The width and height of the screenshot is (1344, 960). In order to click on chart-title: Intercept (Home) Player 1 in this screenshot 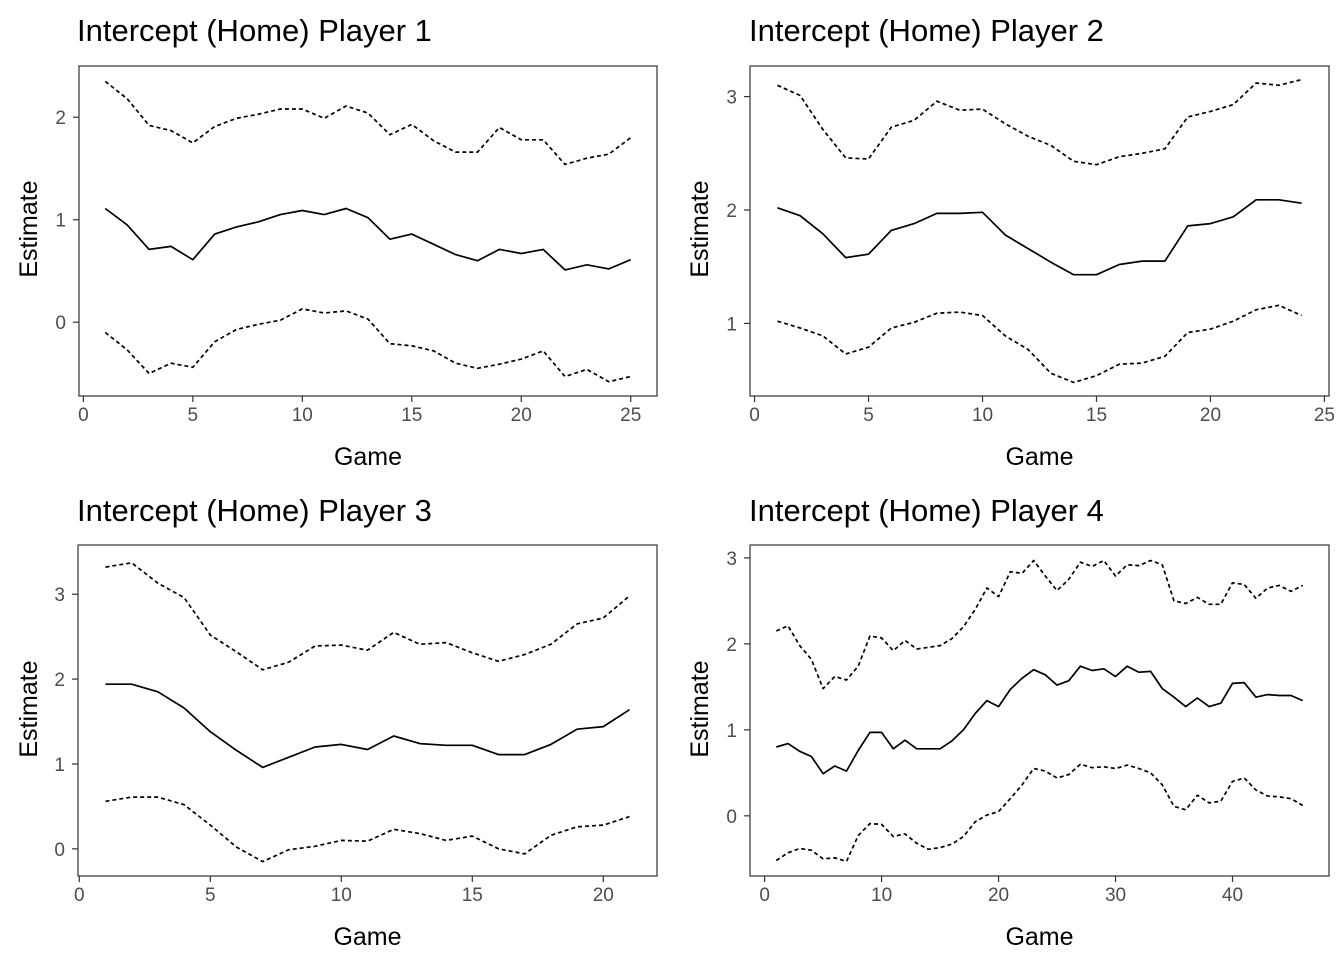, I will do `click(254, 30)`.